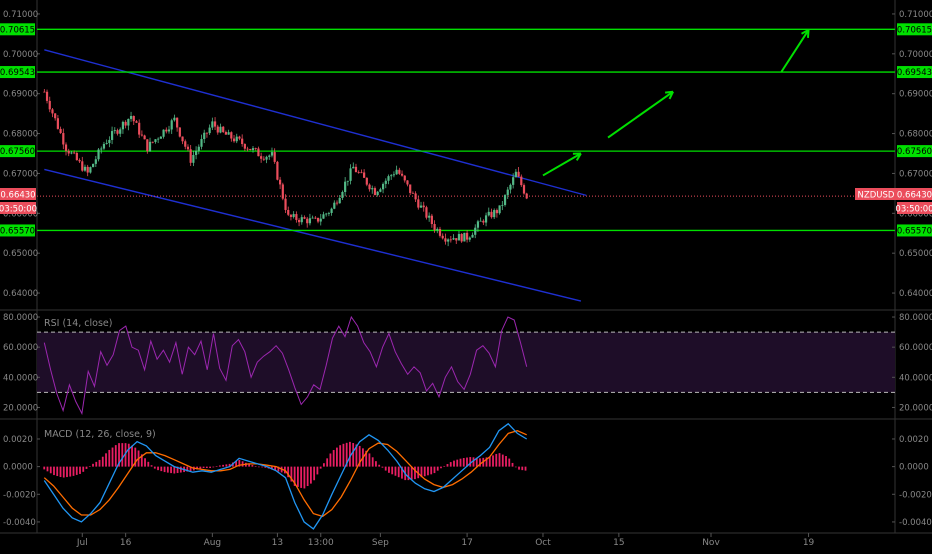 The height and width of the screenshot is (554, 932). I want to click on macd-tick-label-right-3: -0.0040, so click(915, 523).